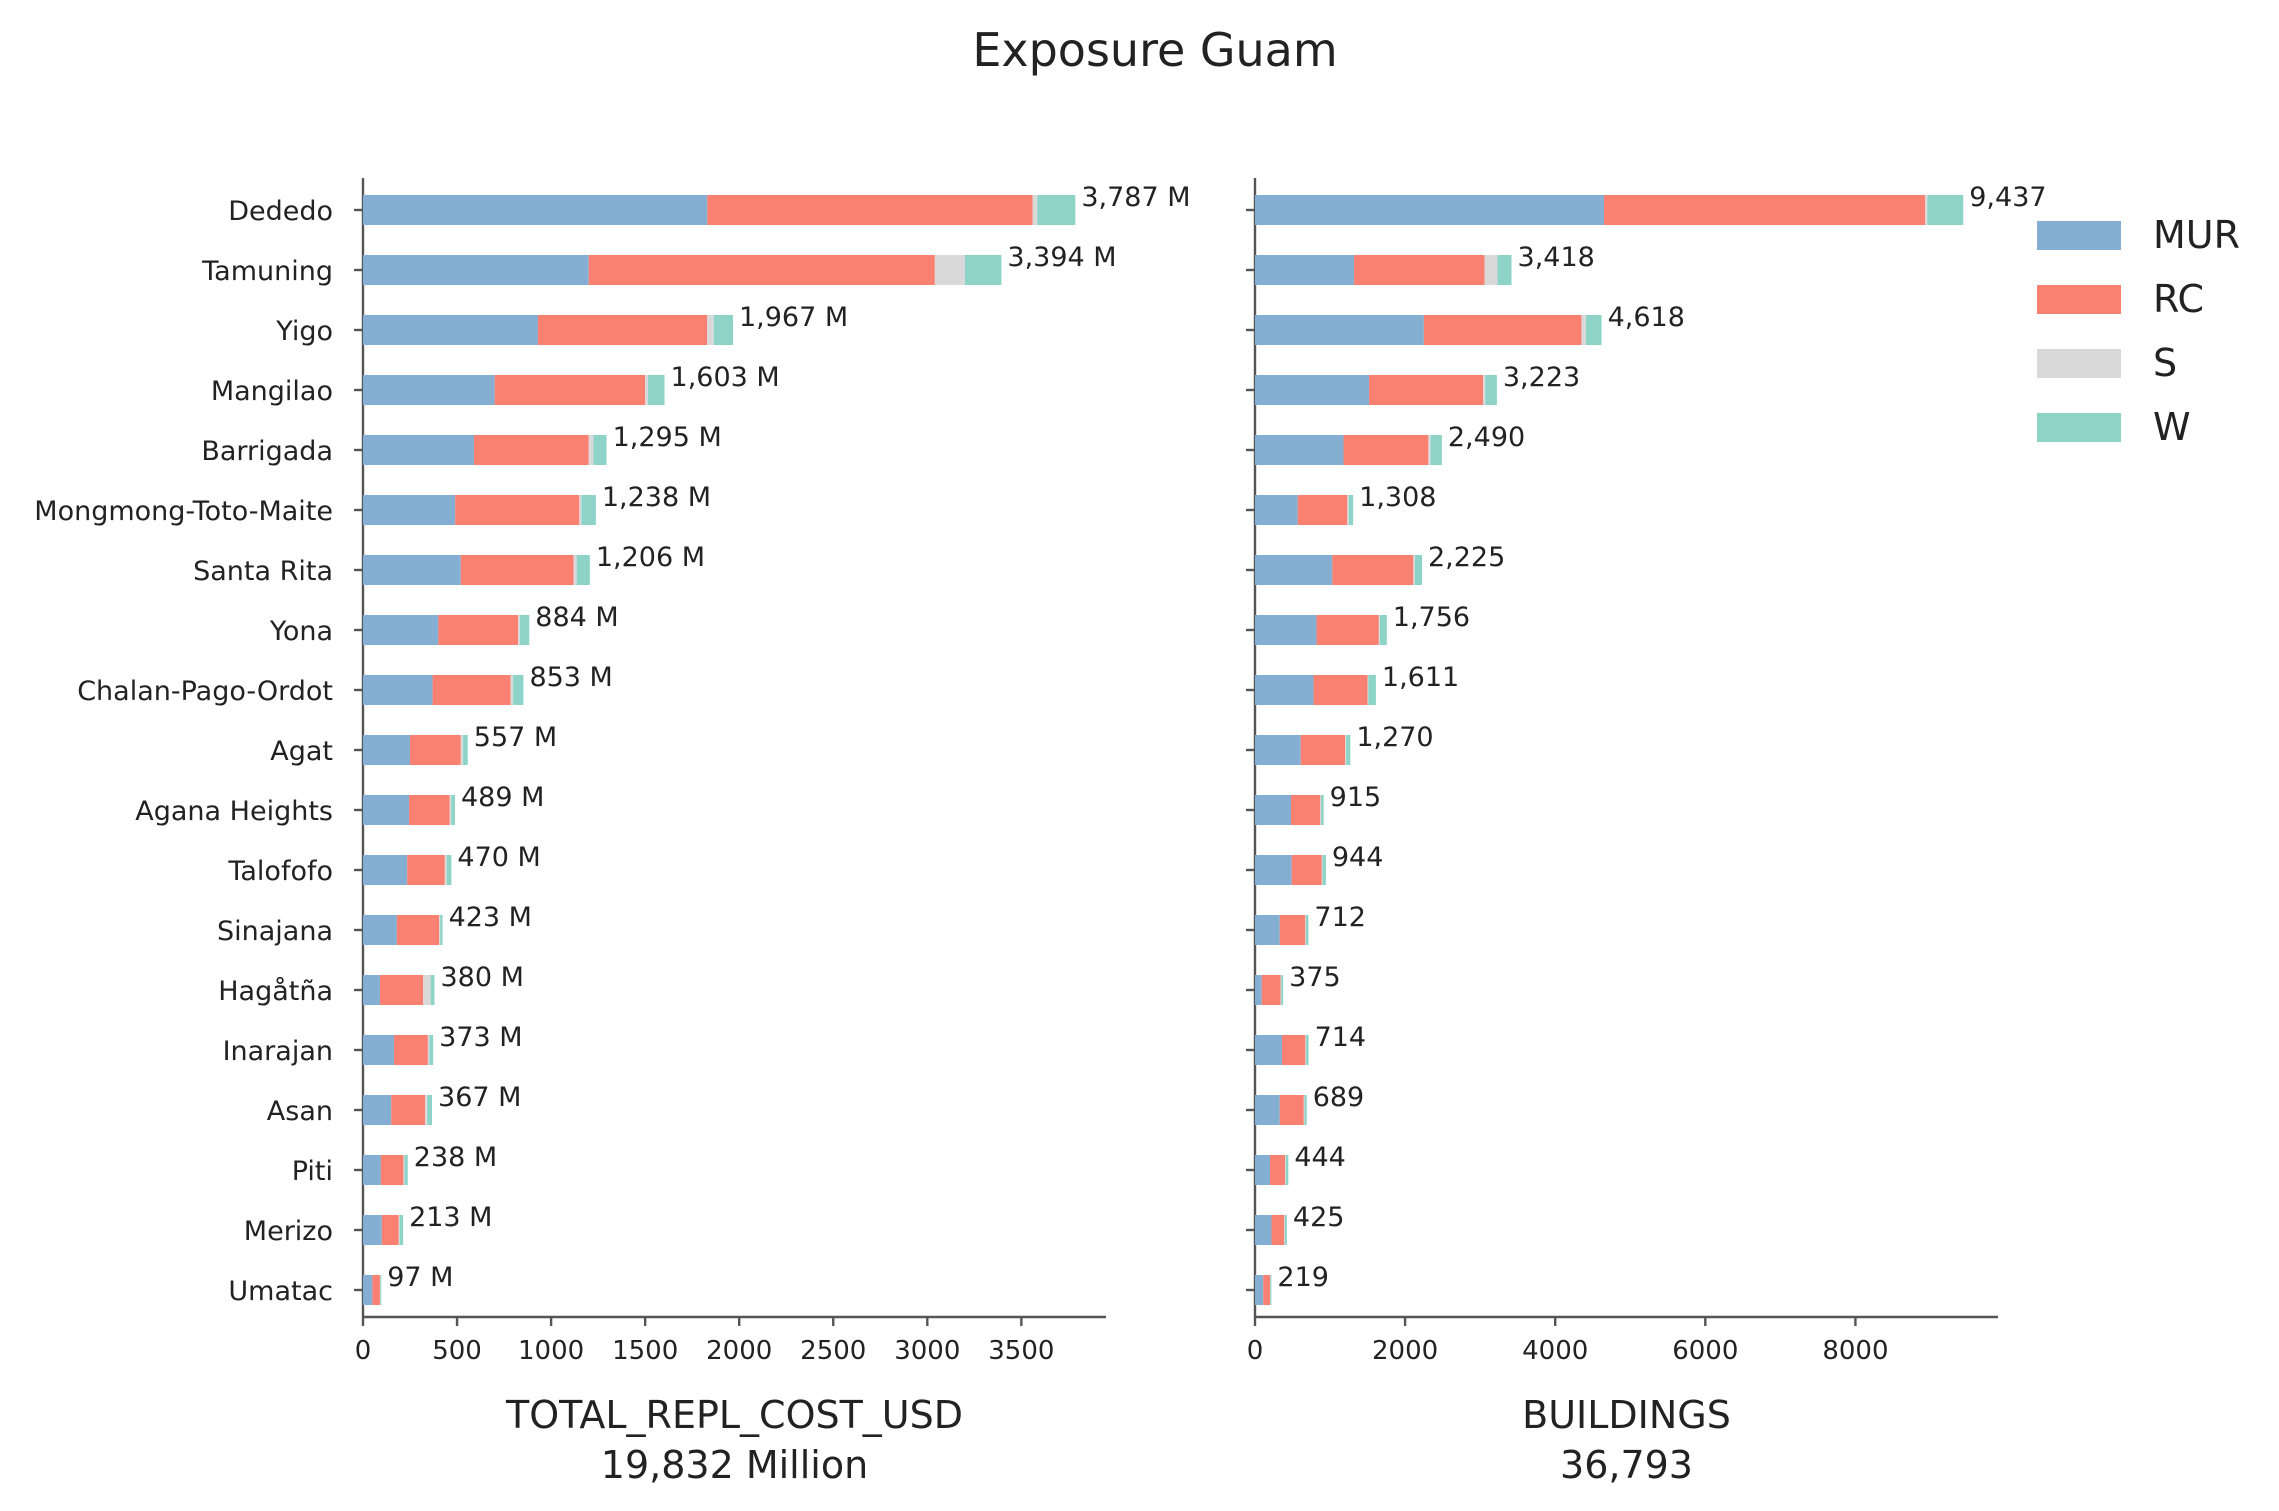 The height and width of the screenshot is (1511, 2279). I want to click on legend-swatch-mur, so click(2079, 235).